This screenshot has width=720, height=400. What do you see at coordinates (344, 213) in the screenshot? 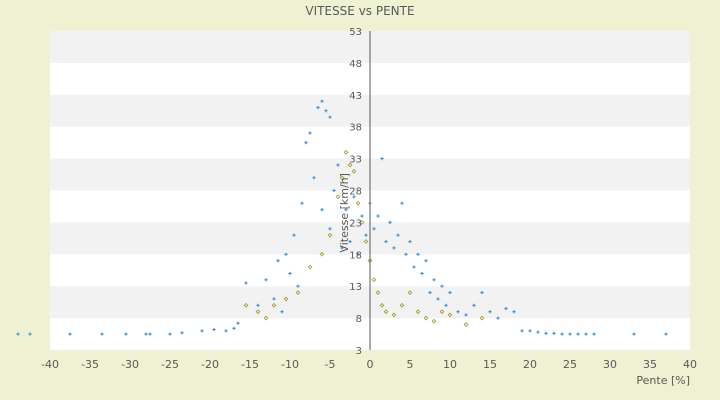
I see `y-axis-label: Vitesse [km/h]` at bounding box center [344, 213].